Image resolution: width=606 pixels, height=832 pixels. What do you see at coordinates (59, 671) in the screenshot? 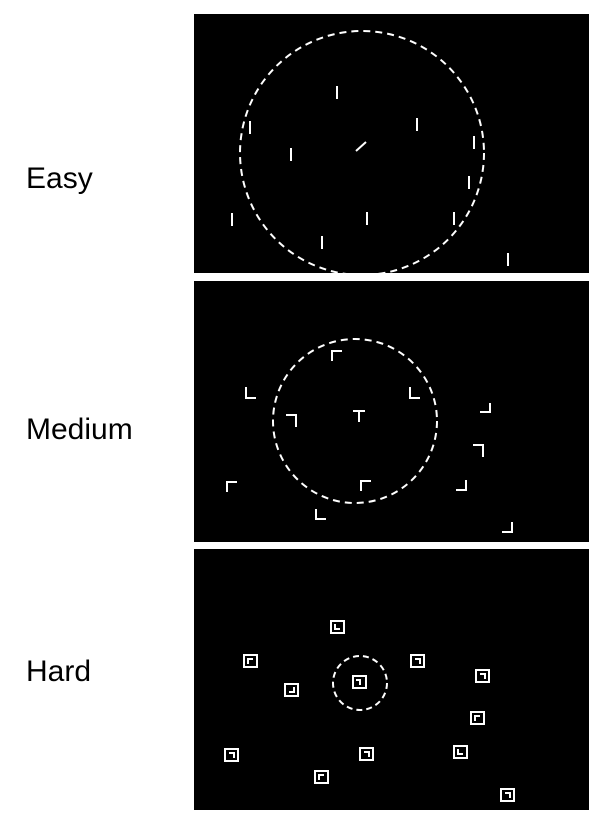
I see `row-label-hard: Hard` at bounding box center [59, 671].